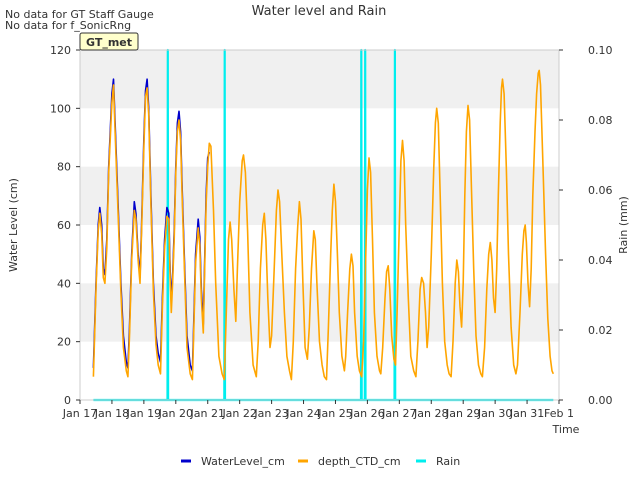  What do you see at coordinates (430, 413) in the screenshot?
I see `x-tick-label: Jan 28` at bounding box center [430, 413].